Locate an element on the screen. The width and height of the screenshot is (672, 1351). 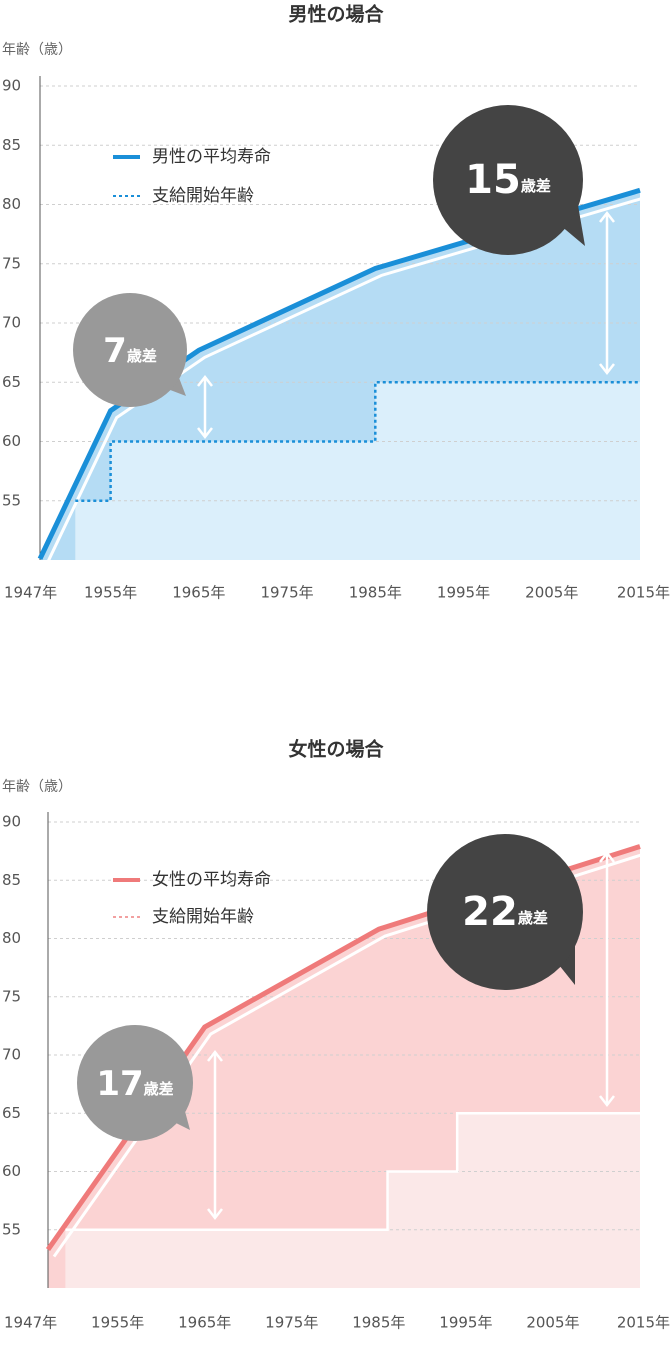
annotation: 7歳差 is located at coordinates (130, 351).